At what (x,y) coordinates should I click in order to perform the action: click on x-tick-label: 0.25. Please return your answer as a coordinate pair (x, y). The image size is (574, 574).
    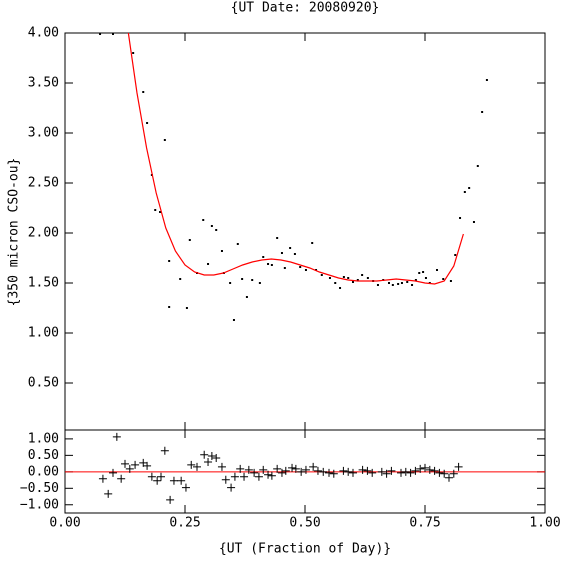
    Looking at the image, I should click on (184, 523).